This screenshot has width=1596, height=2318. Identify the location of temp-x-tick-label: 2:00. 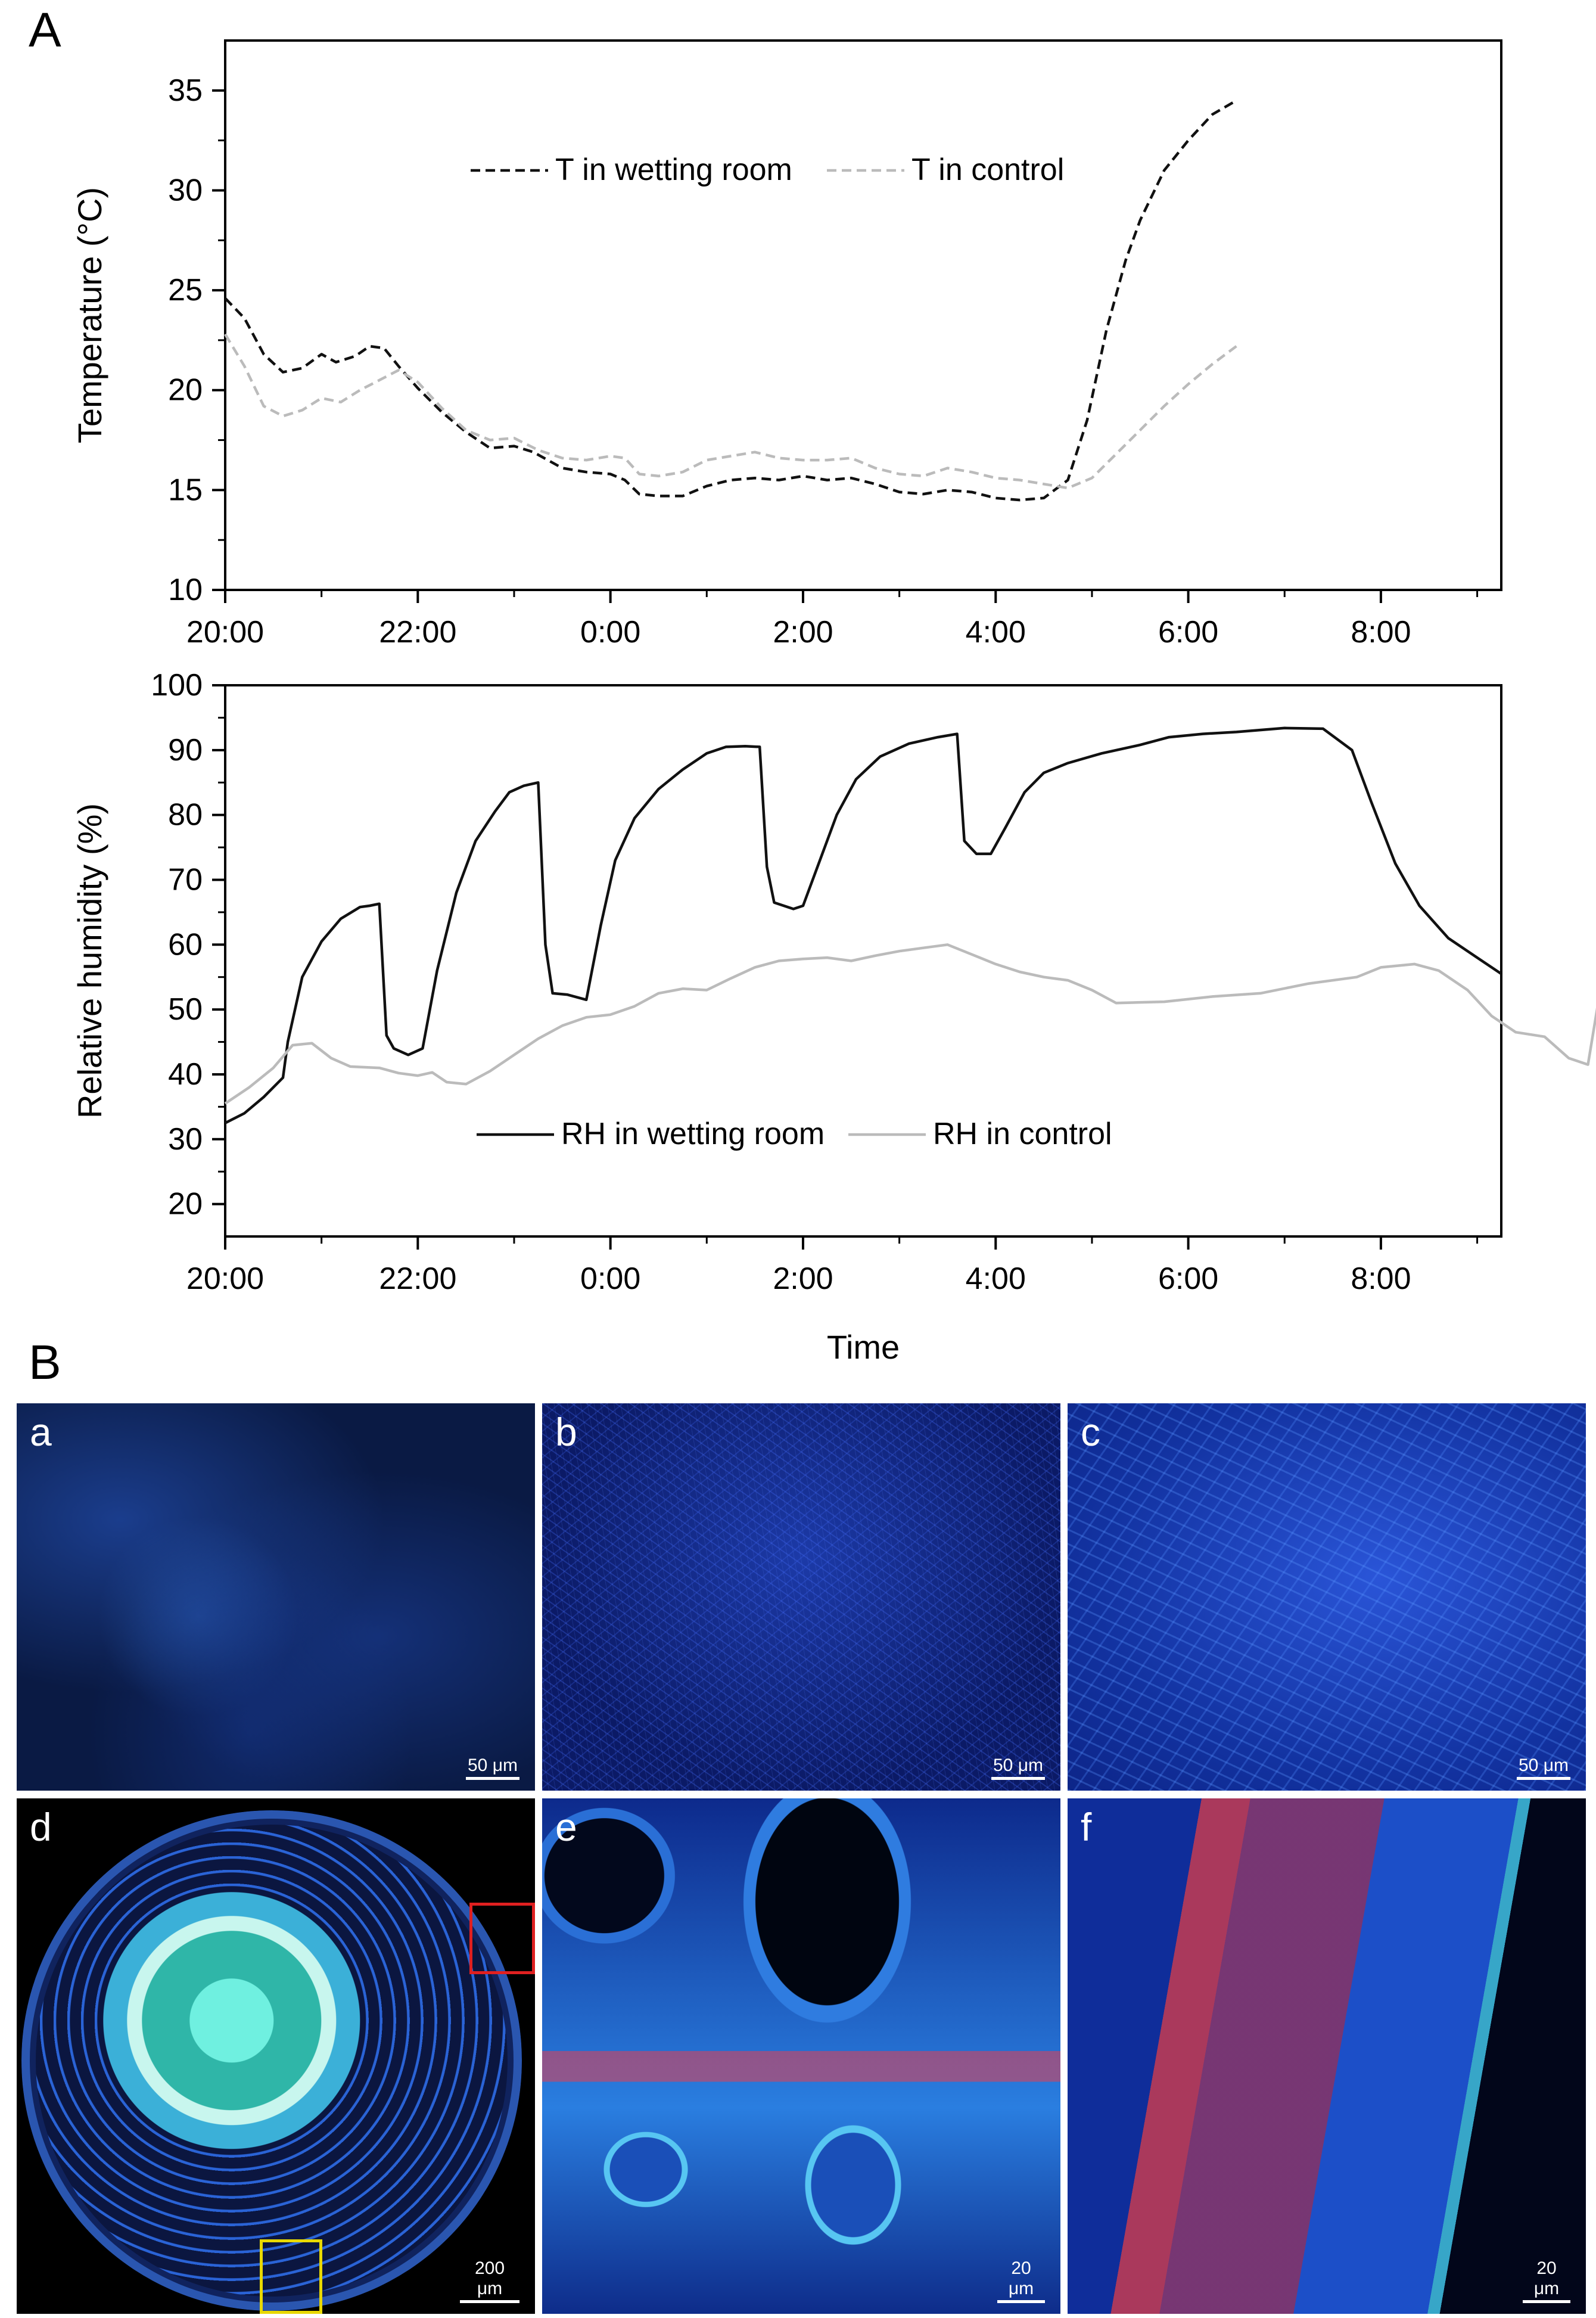
(803, 632).